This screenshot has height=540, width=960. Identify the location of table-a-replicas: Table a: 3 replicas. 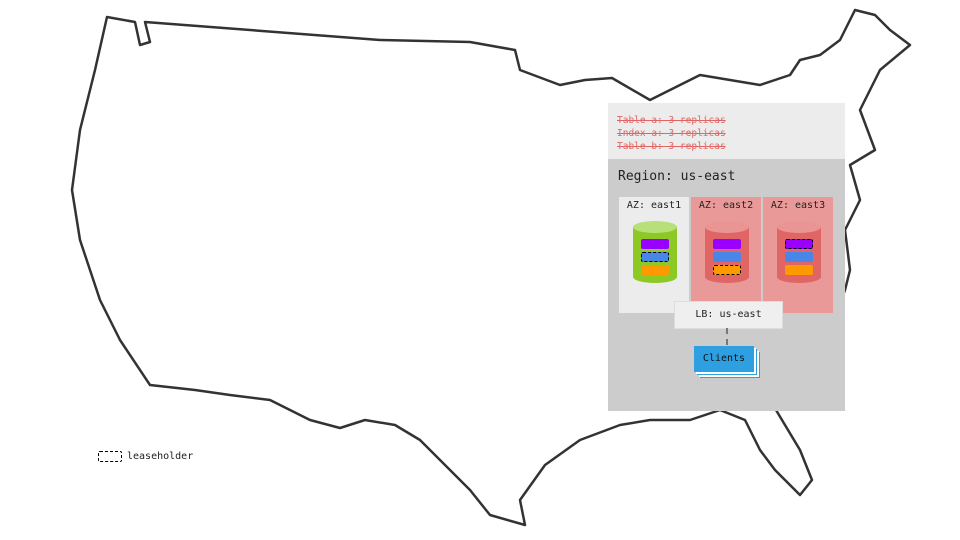
(671, 120).